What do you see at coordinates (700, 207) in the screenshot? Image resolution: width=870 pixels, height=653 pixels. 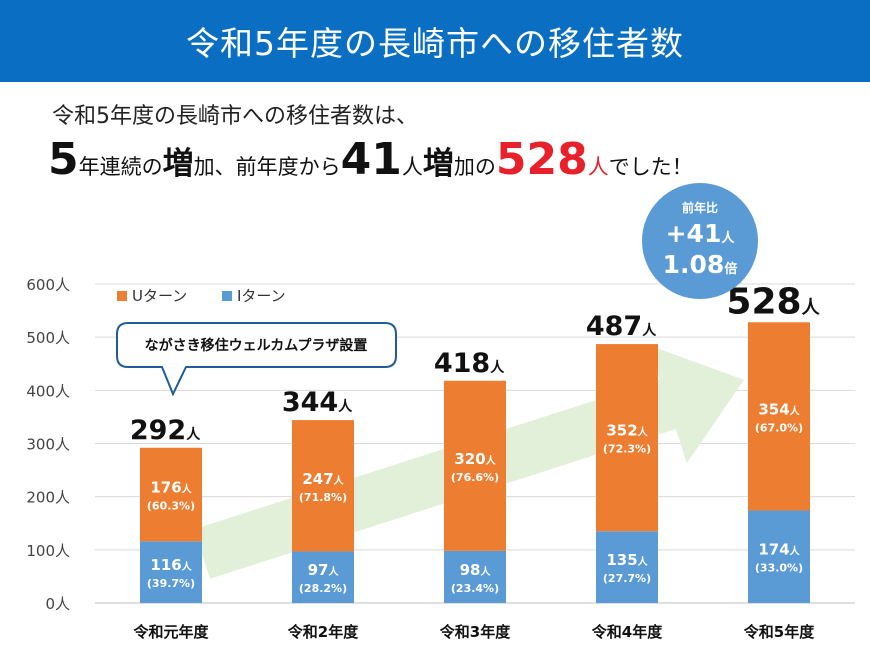 I see `yoy-title: 前年比` at bounding box center [700, 207].